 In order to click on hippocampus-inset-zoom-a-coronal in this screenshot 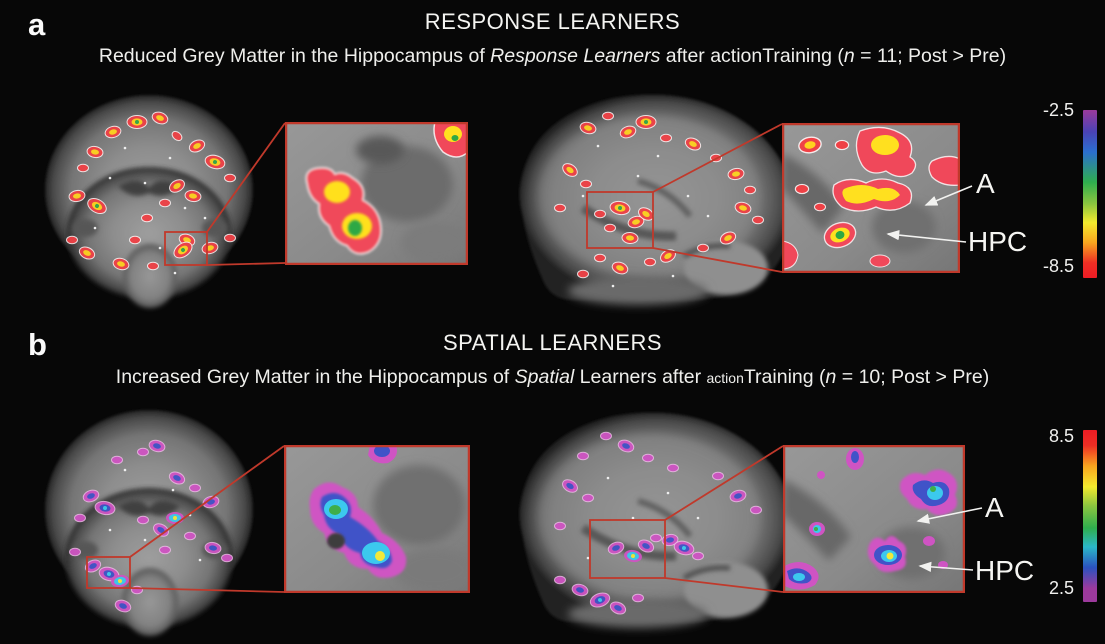, I will do `click(376, 193)`.